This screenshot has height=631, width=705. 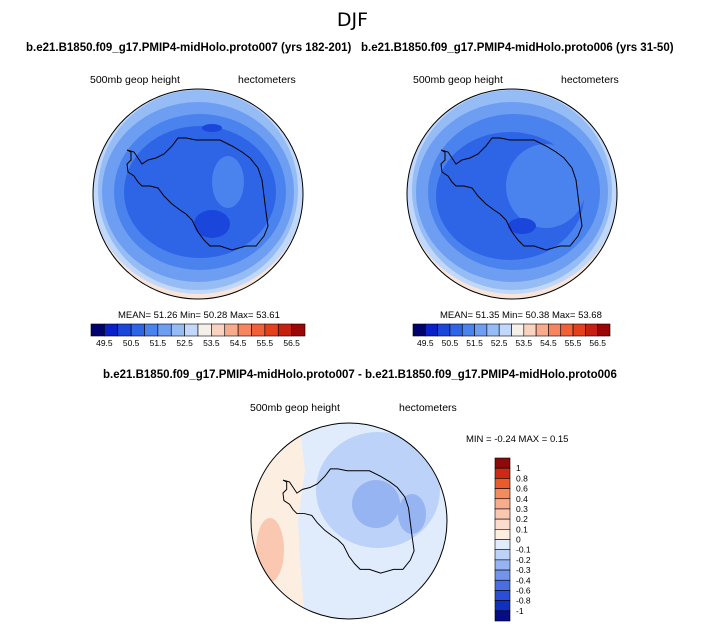 What do you see at coordinates (523, 550) in the screenshot?
I see `diff-colorbar-tick-label: -0.1` at bounding box center [523, 550].